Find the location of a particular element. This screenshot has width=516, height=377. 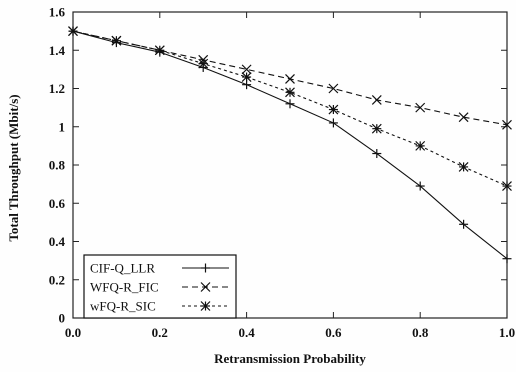

legend-marker-wfq-r-sic is located at coordinates (205, 306).